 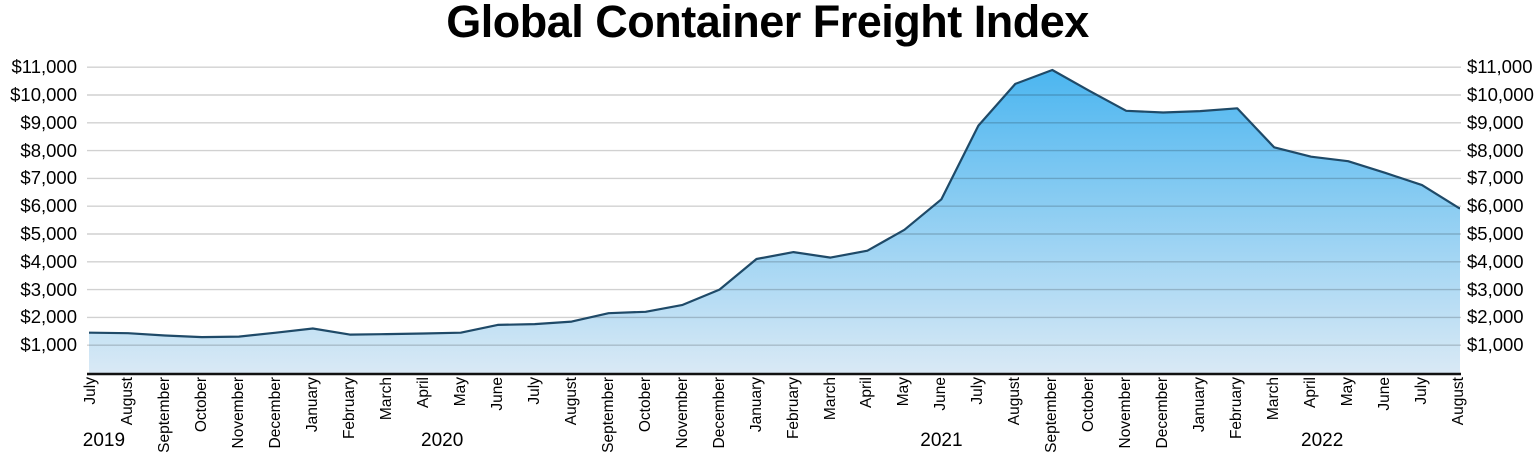 What do you see at coordinates (48, 150) in the screenshot?
I see `y-axis-label-left: $8,000` at bounding box center [48, 150].